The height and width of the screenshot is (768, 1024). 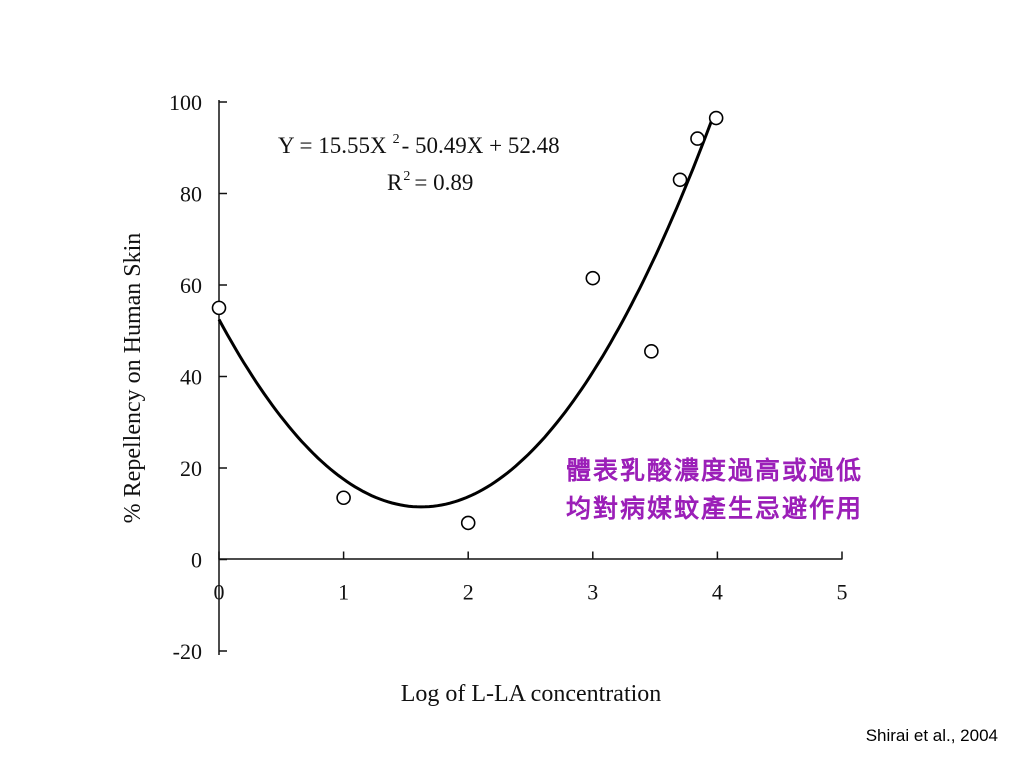 What do you see at coordinates (219, 592) in the screenshot?
I see `x-tick-label: 0` at bounding box center [219, 592].